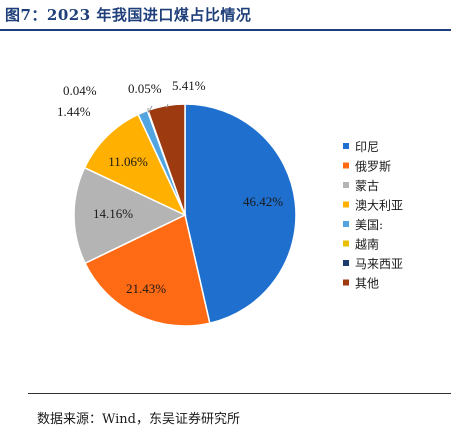 Image resolution: width=451 pixels, height=437 pixels. Describe the element at coordinates (263, 201) in the screenshot. I see `data-label-1: 46.42%` at that location.